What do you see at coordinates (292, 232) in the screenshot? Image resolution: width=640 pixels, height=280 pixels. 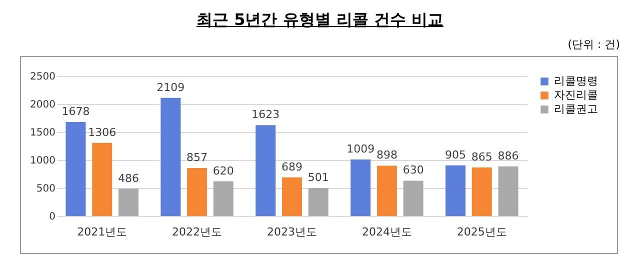 I see `x-tick-label: 2023년도` at bounding box center [292, 232].